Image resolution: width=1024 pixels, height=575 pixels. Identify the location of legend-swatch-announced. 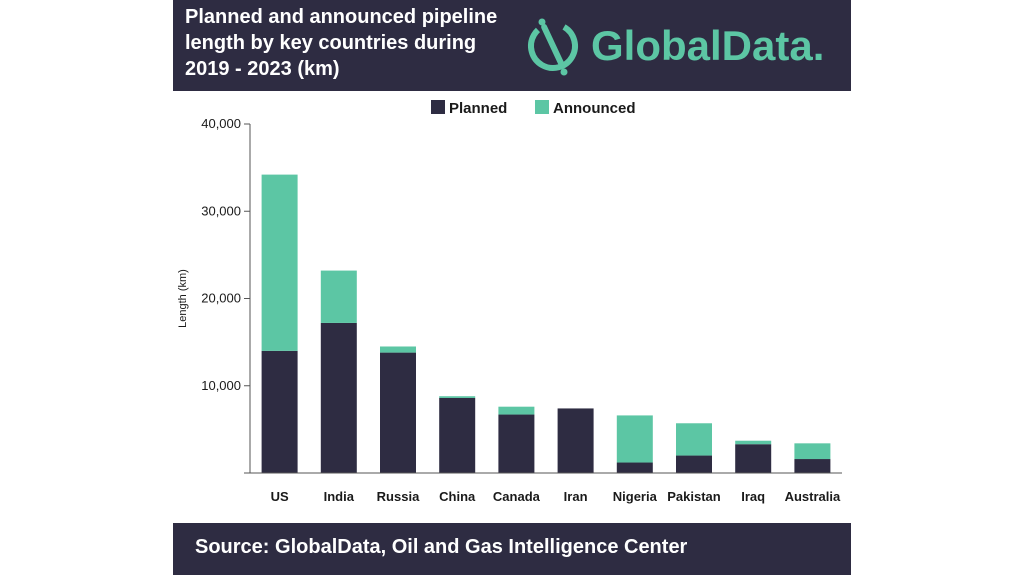
(542, 107).